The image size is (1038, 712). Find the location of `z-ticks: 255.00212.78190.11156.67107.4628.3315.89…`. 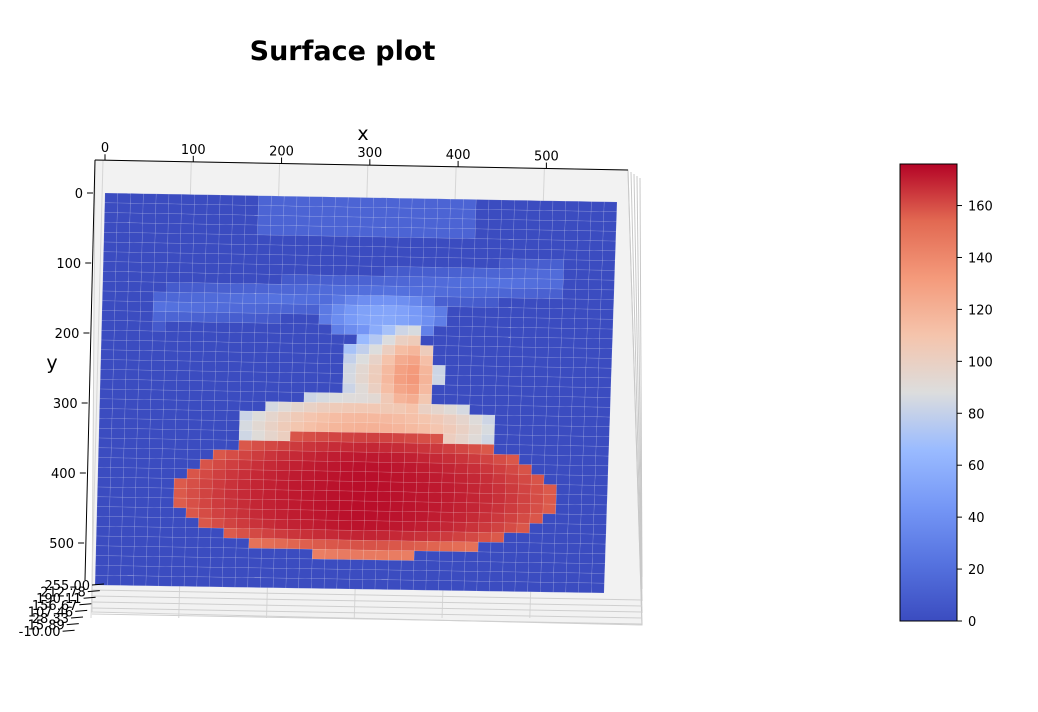

z-ticks: 255.00212.78190.11156.67107.4628.3315.89… is located at coordinates (62, 609).